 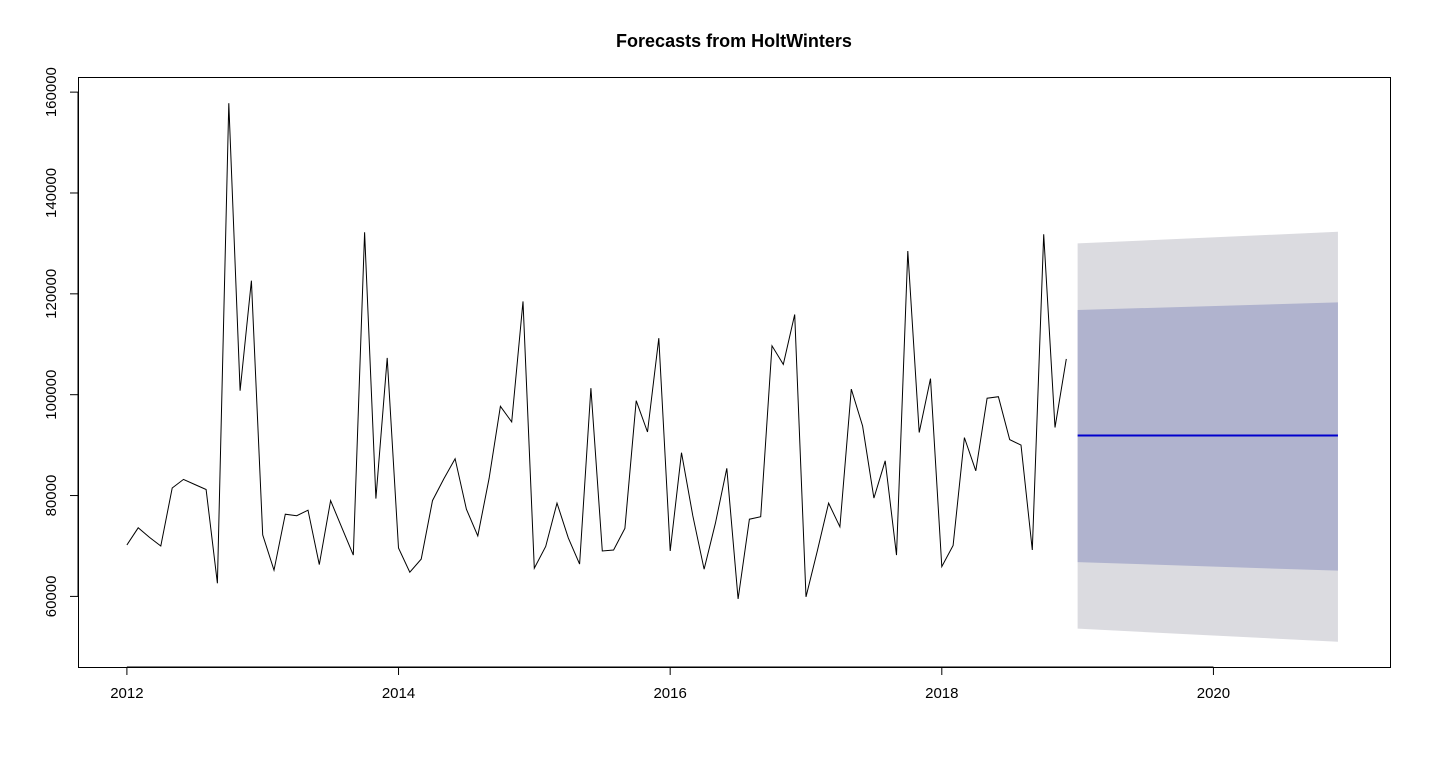 I want to click on x-axis: 2012 2014 2016 2018 2020, so click(x=670, y=684).